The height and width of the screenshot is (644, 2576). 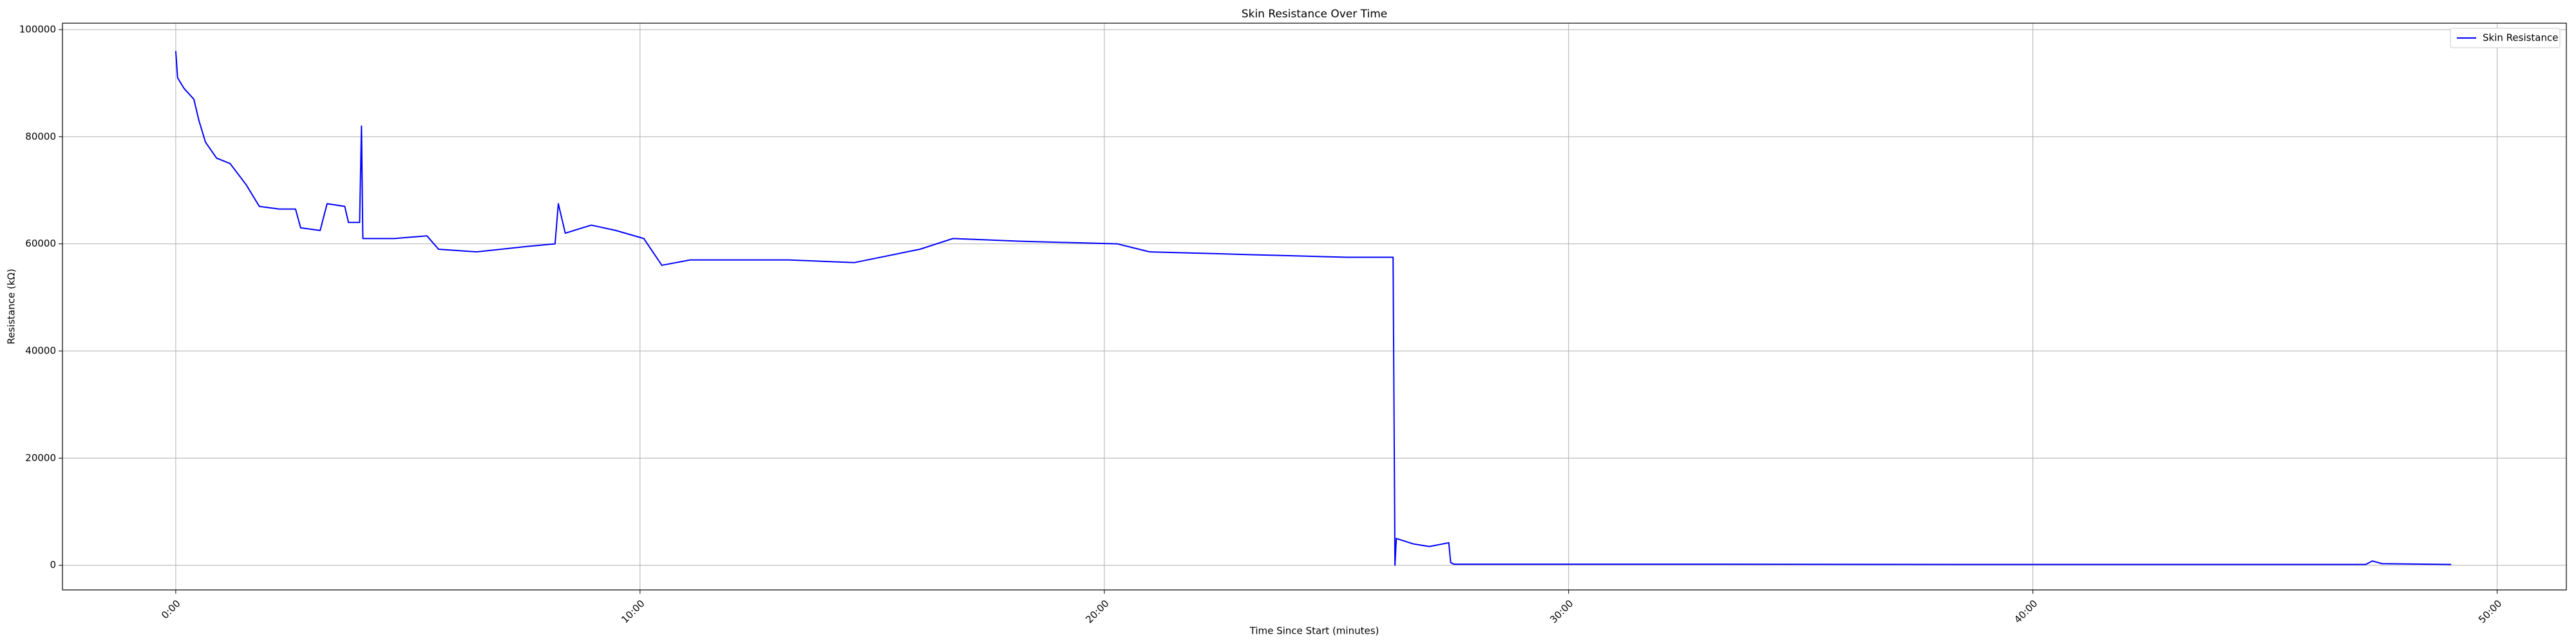 What do you see at coordinates (1315, 14) in the screenshot?
I see `chart-title: Skin Resistance Over Time` at bounding box center [1315, 14].